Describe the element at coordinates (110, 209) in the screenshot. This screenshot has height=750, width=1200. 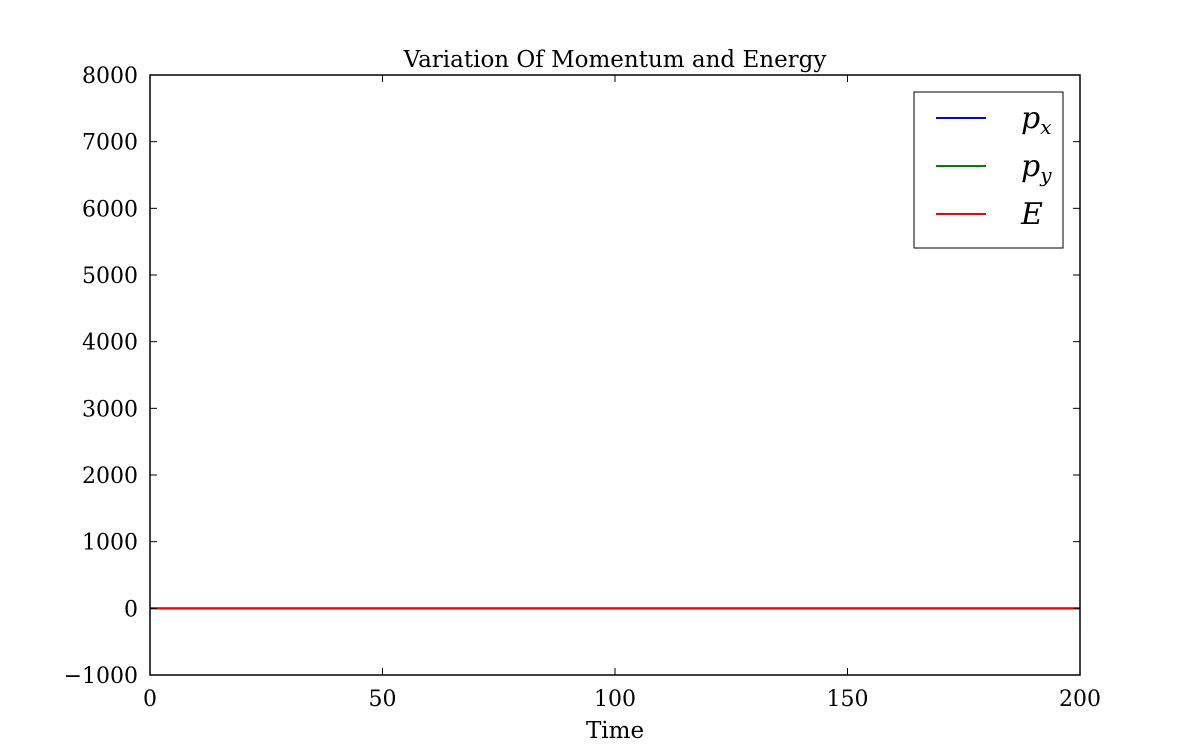
I see `y-tick-label: 6000` at that location.